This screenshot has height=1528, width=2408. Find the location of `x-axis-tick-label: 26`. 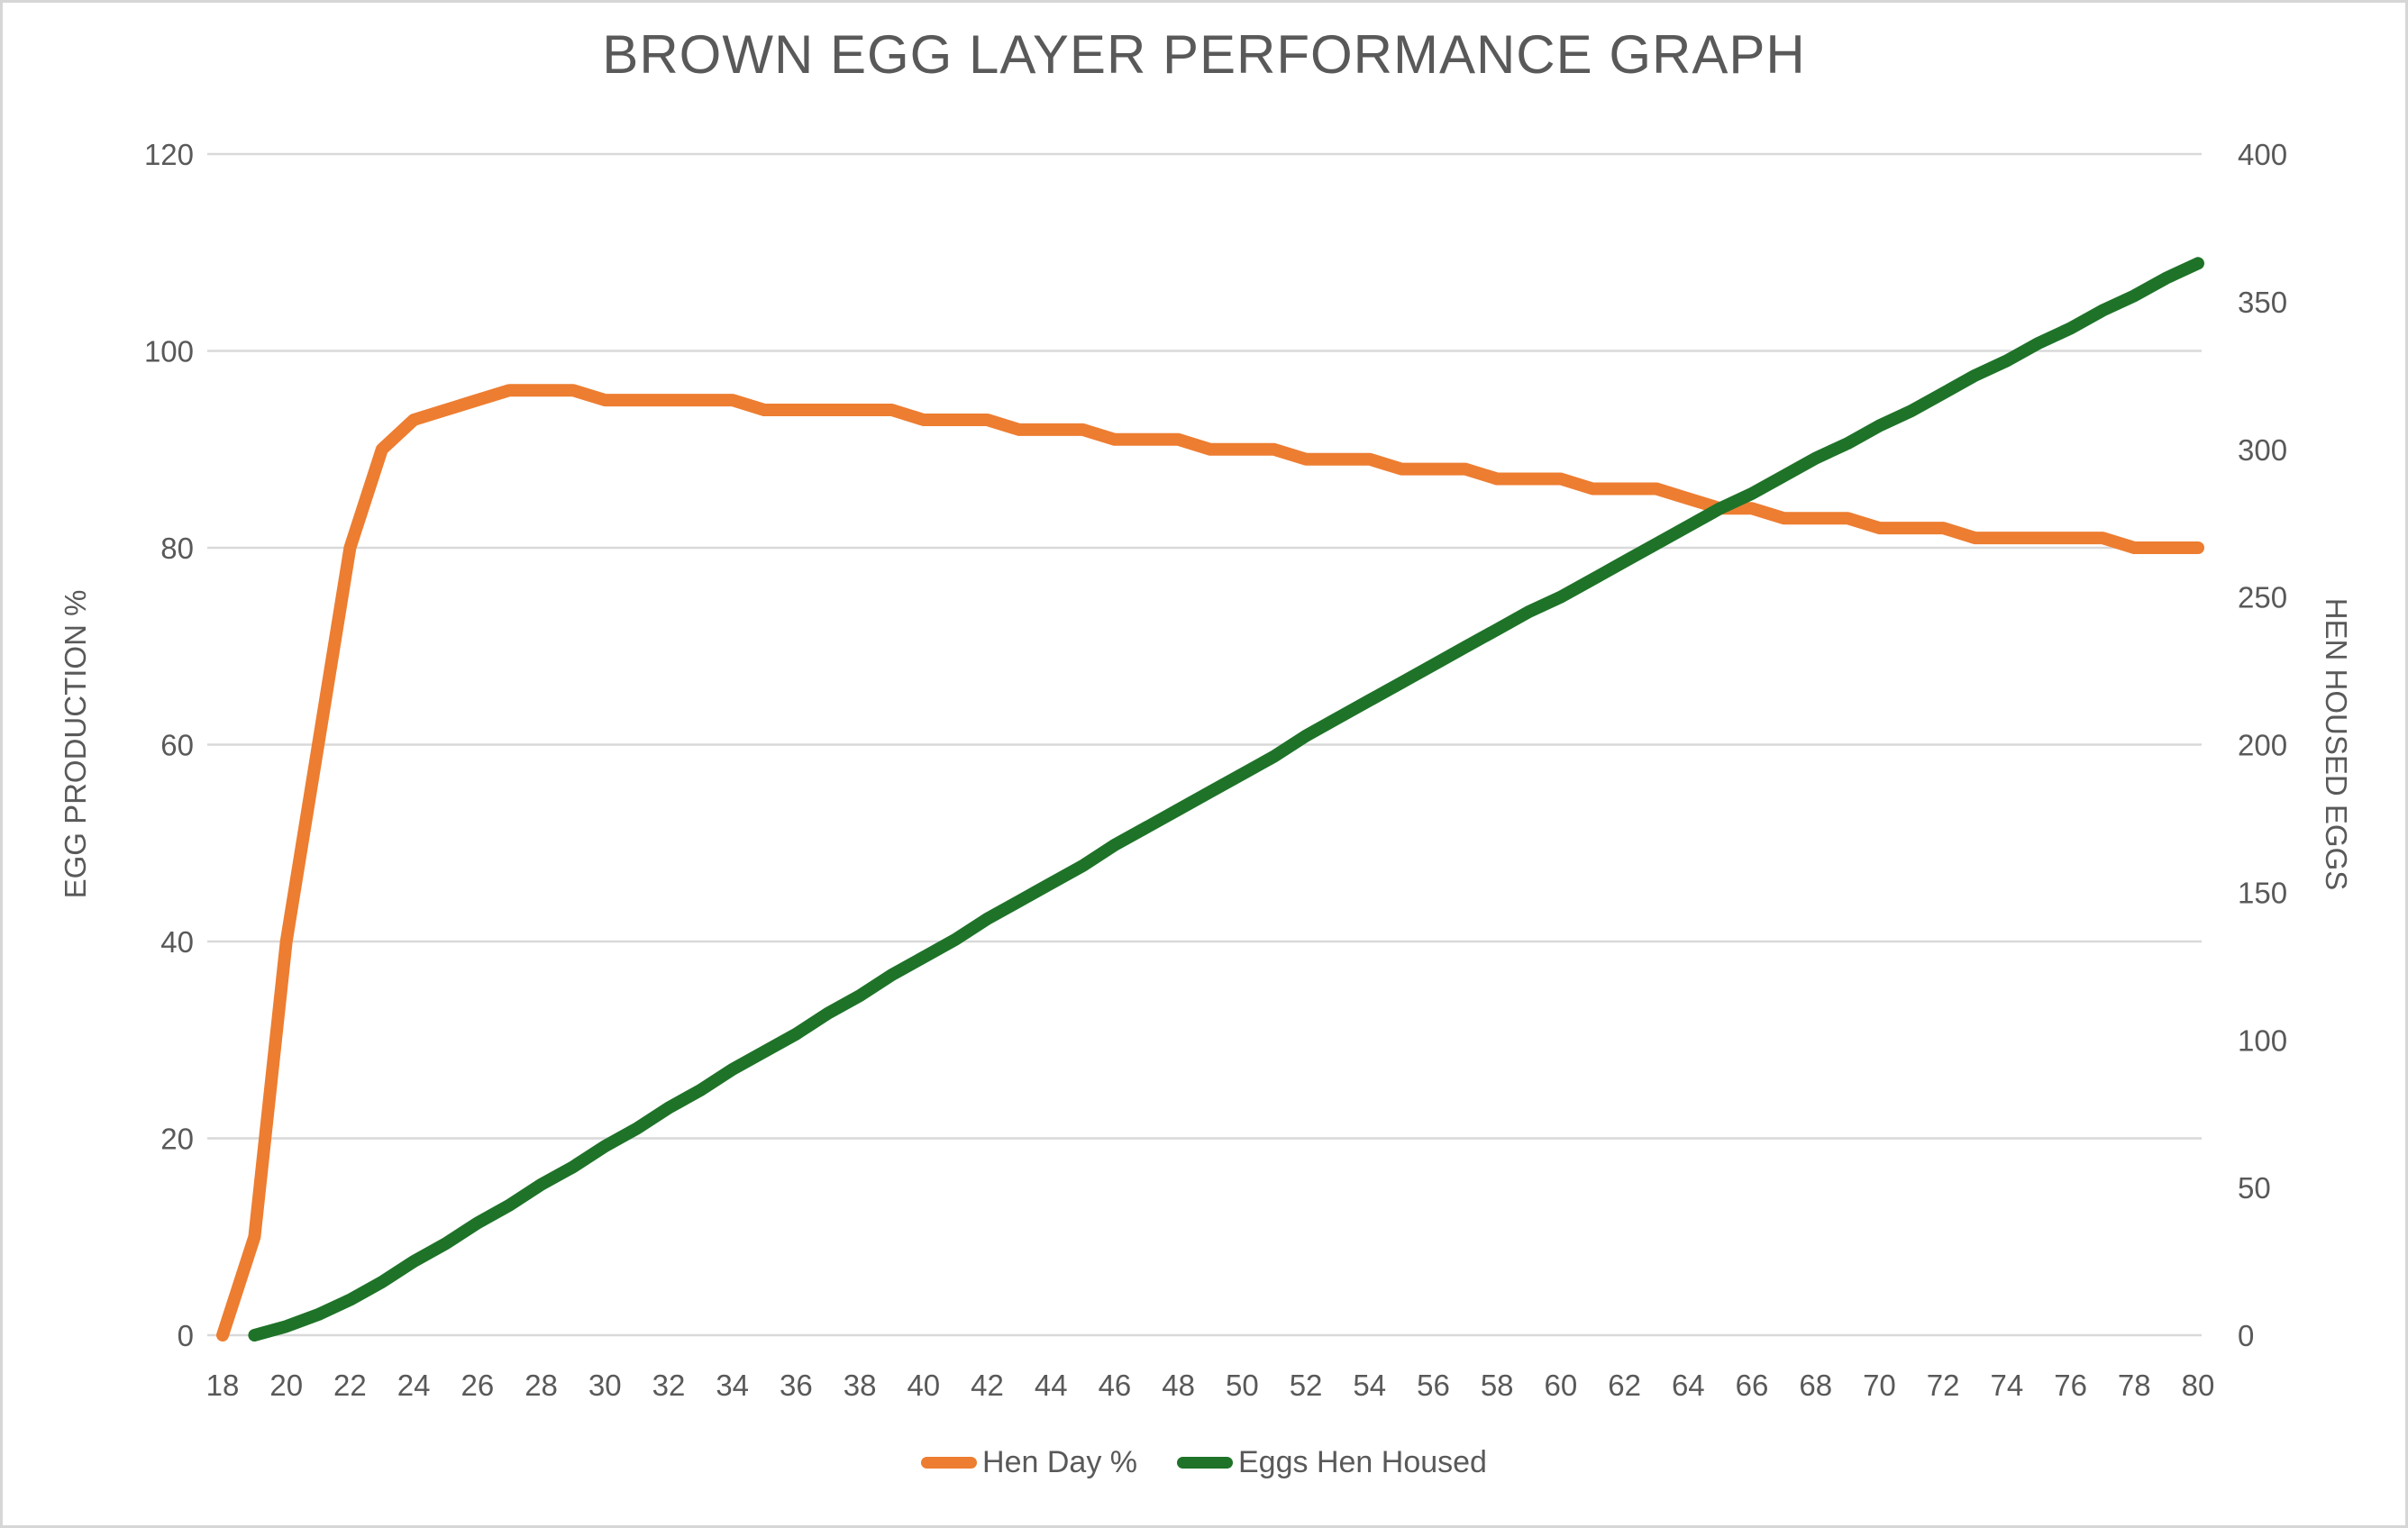

x-axis-tick-label: 26 is located at coordinates (477, 1385).